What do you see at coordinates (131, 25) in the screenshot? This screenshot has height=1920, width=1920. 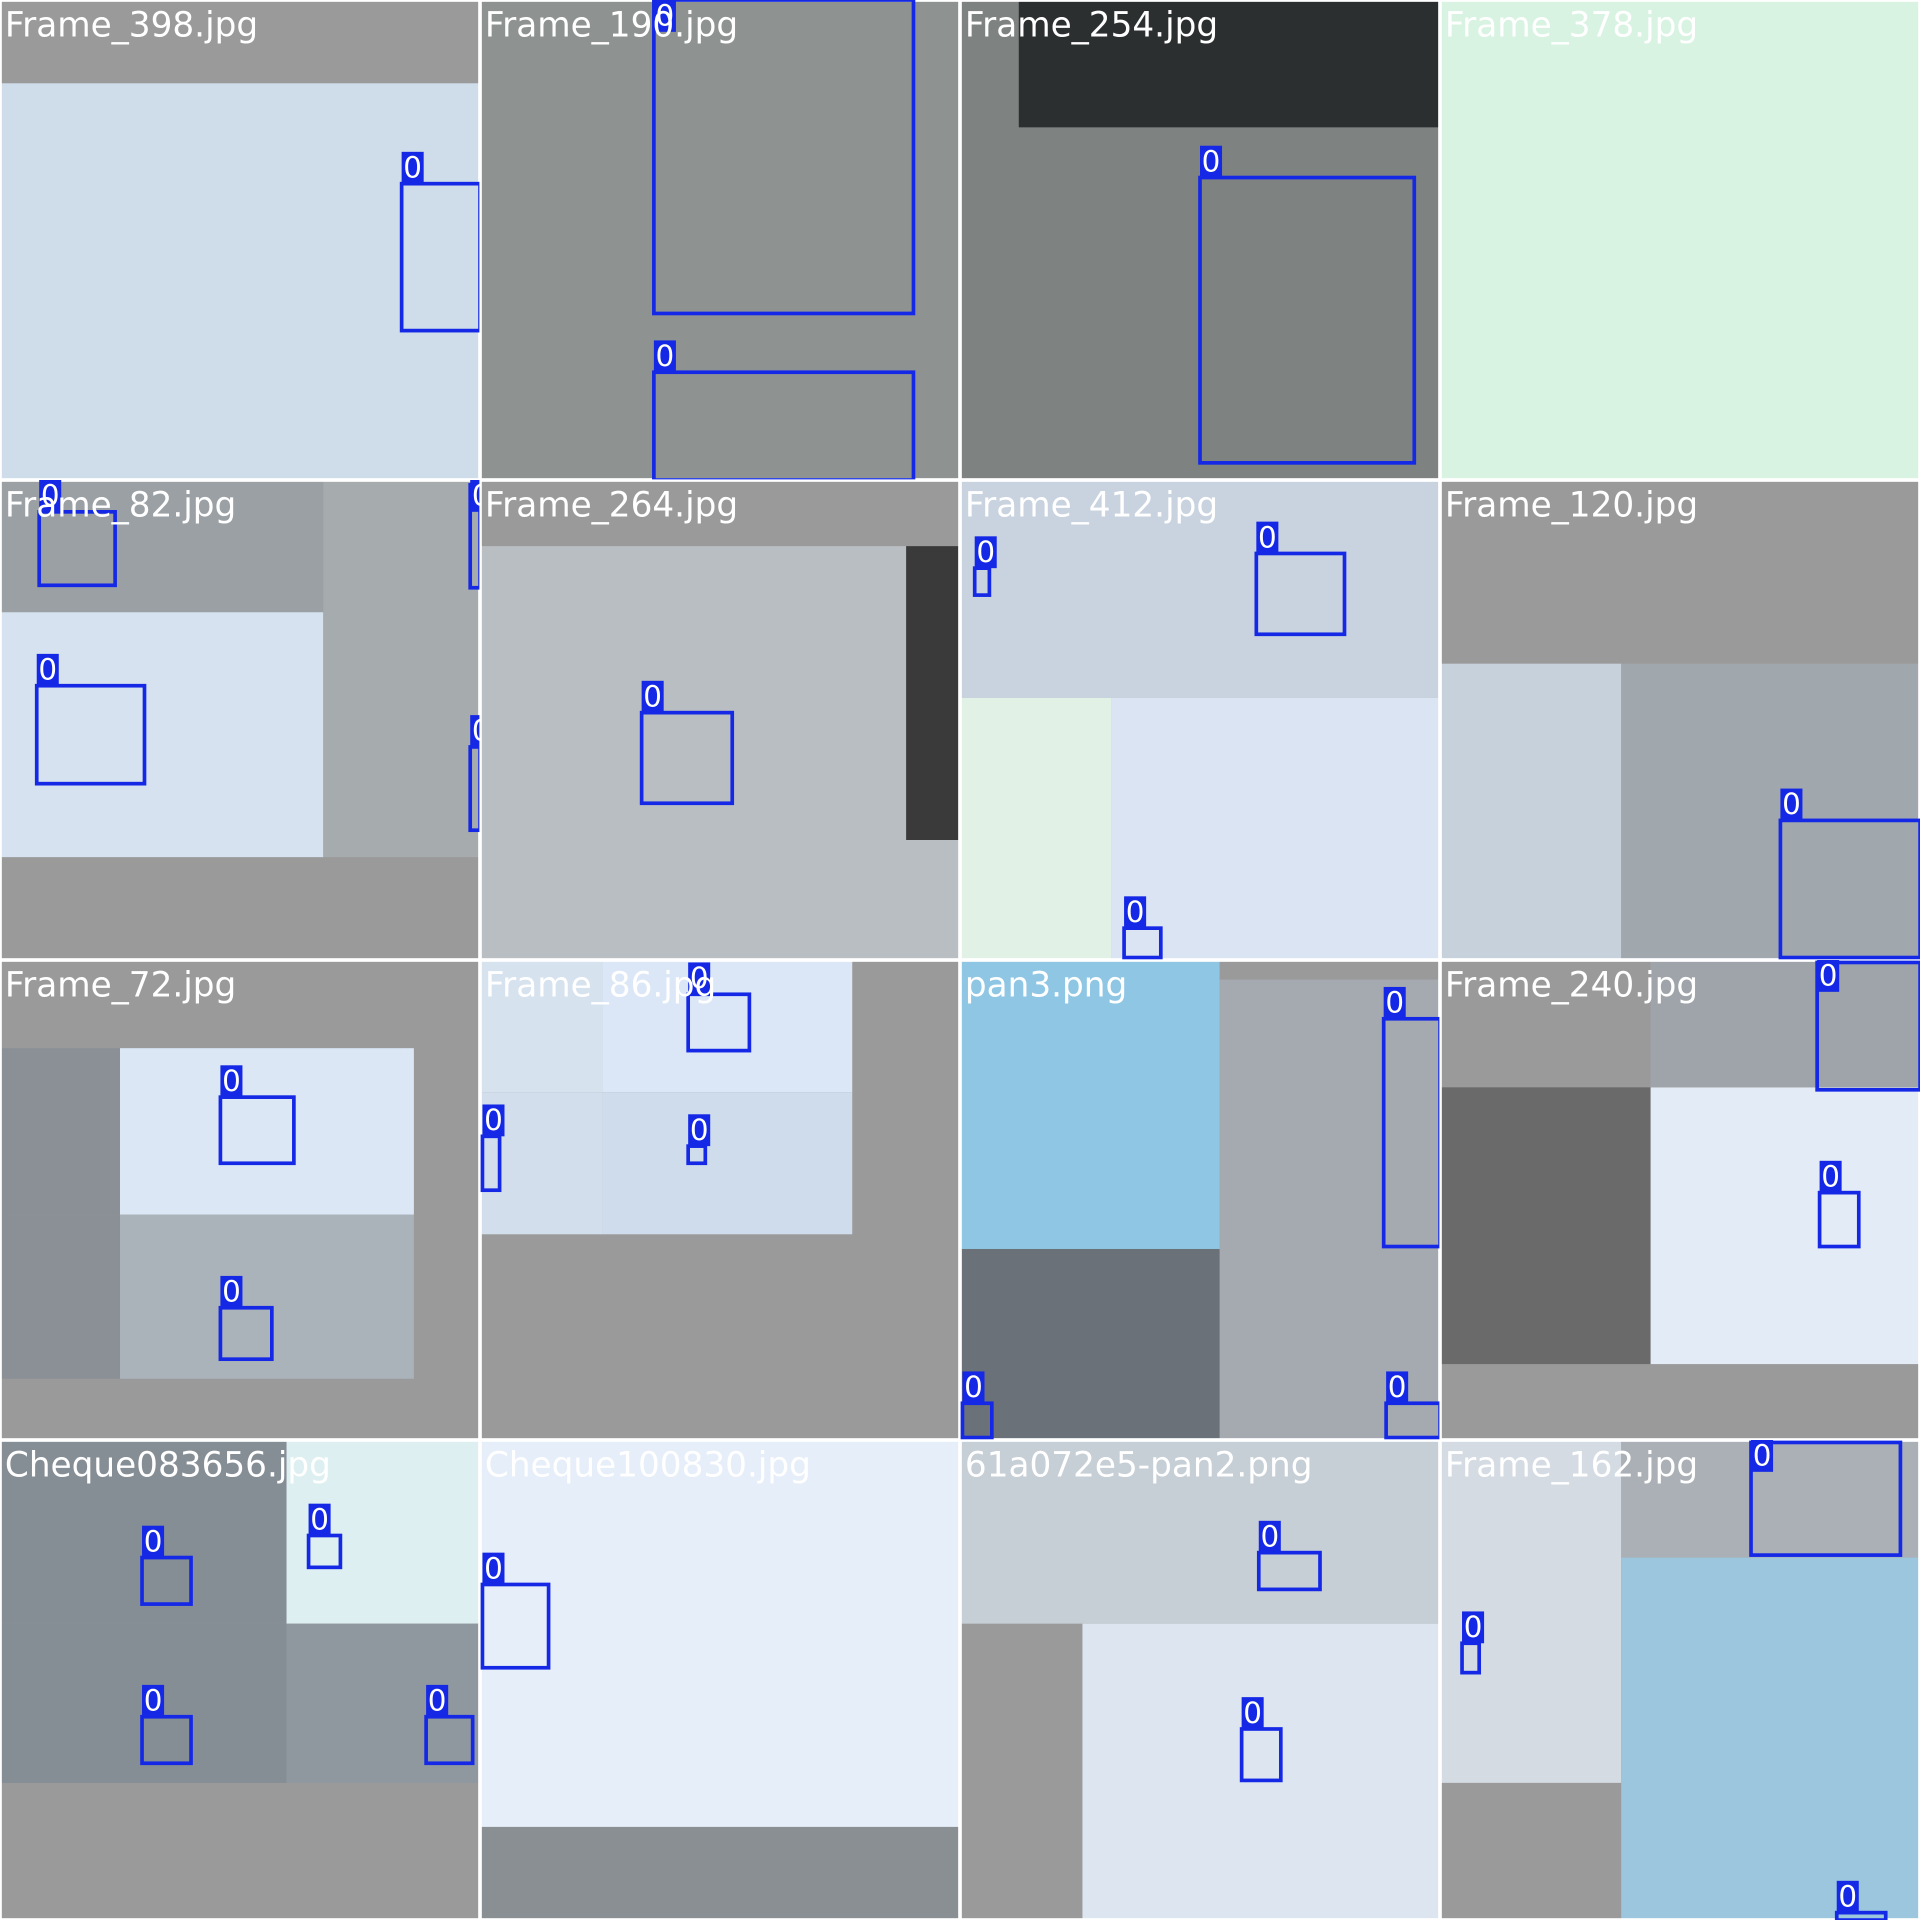 I see `filename: Frame_398.jpg` at bounding box center [131, 25].